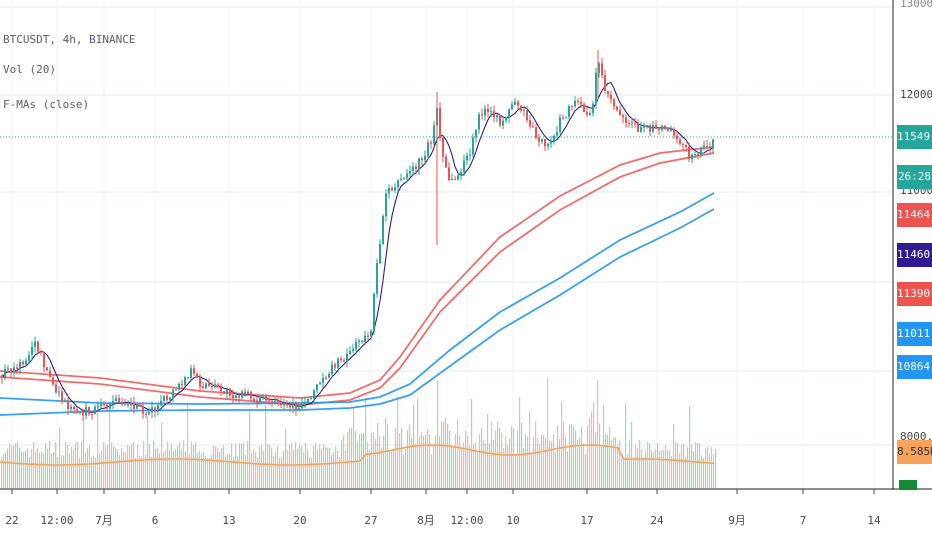  What do you see at coordinates (916, 94) in the screenshot?
I see `price-axis-label: 12000.00` at bounding box center [916, 94].